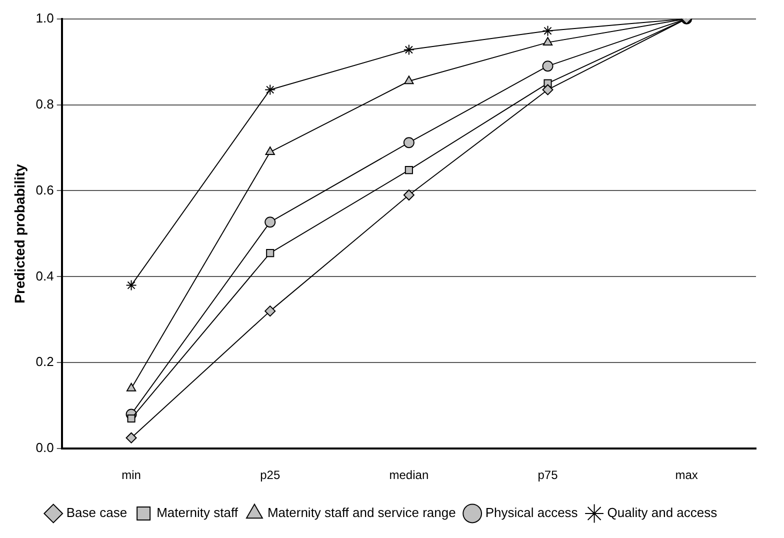 This screenshot has width=784, height=538. Describe the element at coordinates (45, 362) in the screenshot. I see `y-tick-label: 0.2` at that location.